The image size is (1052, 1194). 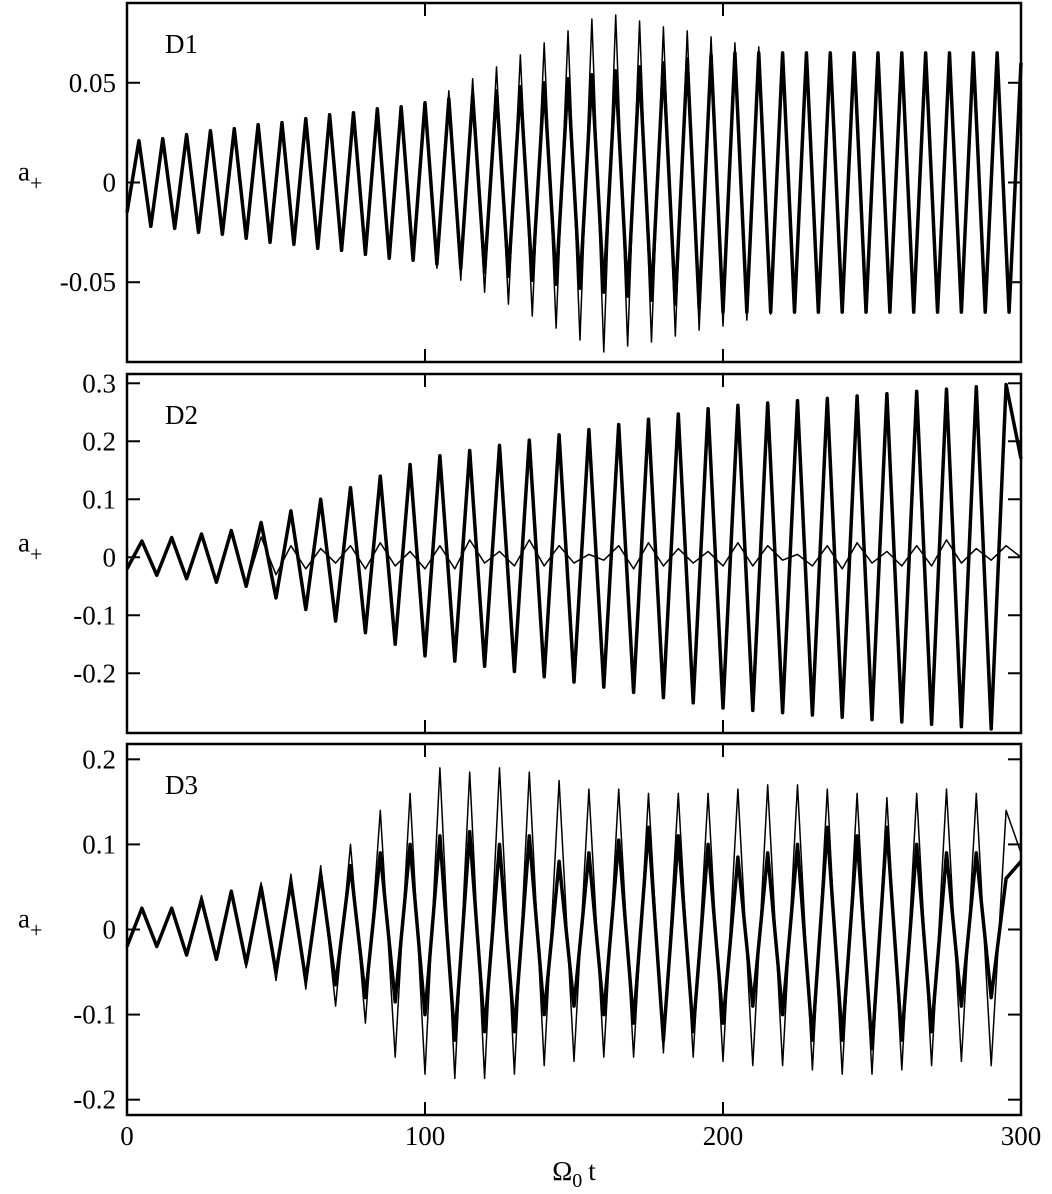 I want to click on x-axis-label-sub: 0, so click(x=577, y=1181).